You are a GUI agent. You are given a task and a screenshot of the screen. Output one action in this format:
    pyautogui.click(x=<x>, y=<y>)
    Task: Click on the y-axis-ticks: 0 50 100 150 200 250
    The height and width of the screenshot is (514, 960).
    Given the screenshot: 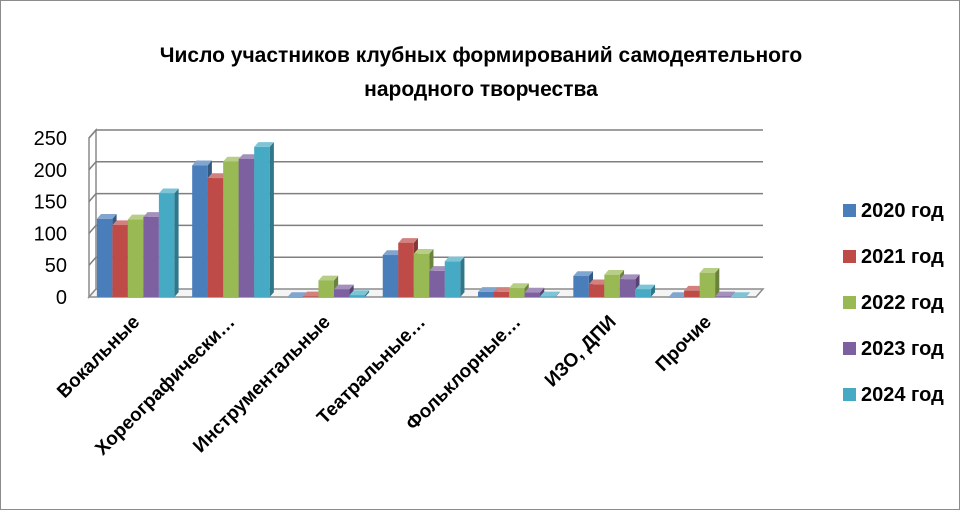 What is the action you would take?
    pyautogui.click(x=50, y=218)
    